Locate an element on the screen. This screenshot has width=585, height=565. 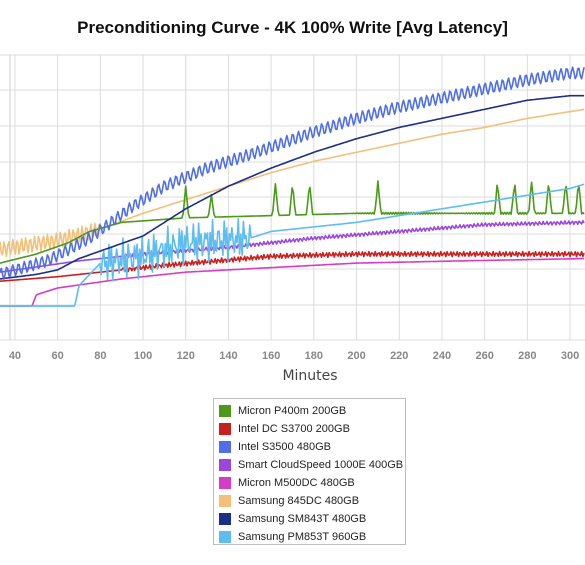
x-tick-label: 80 is located at coordinates (100, 356).